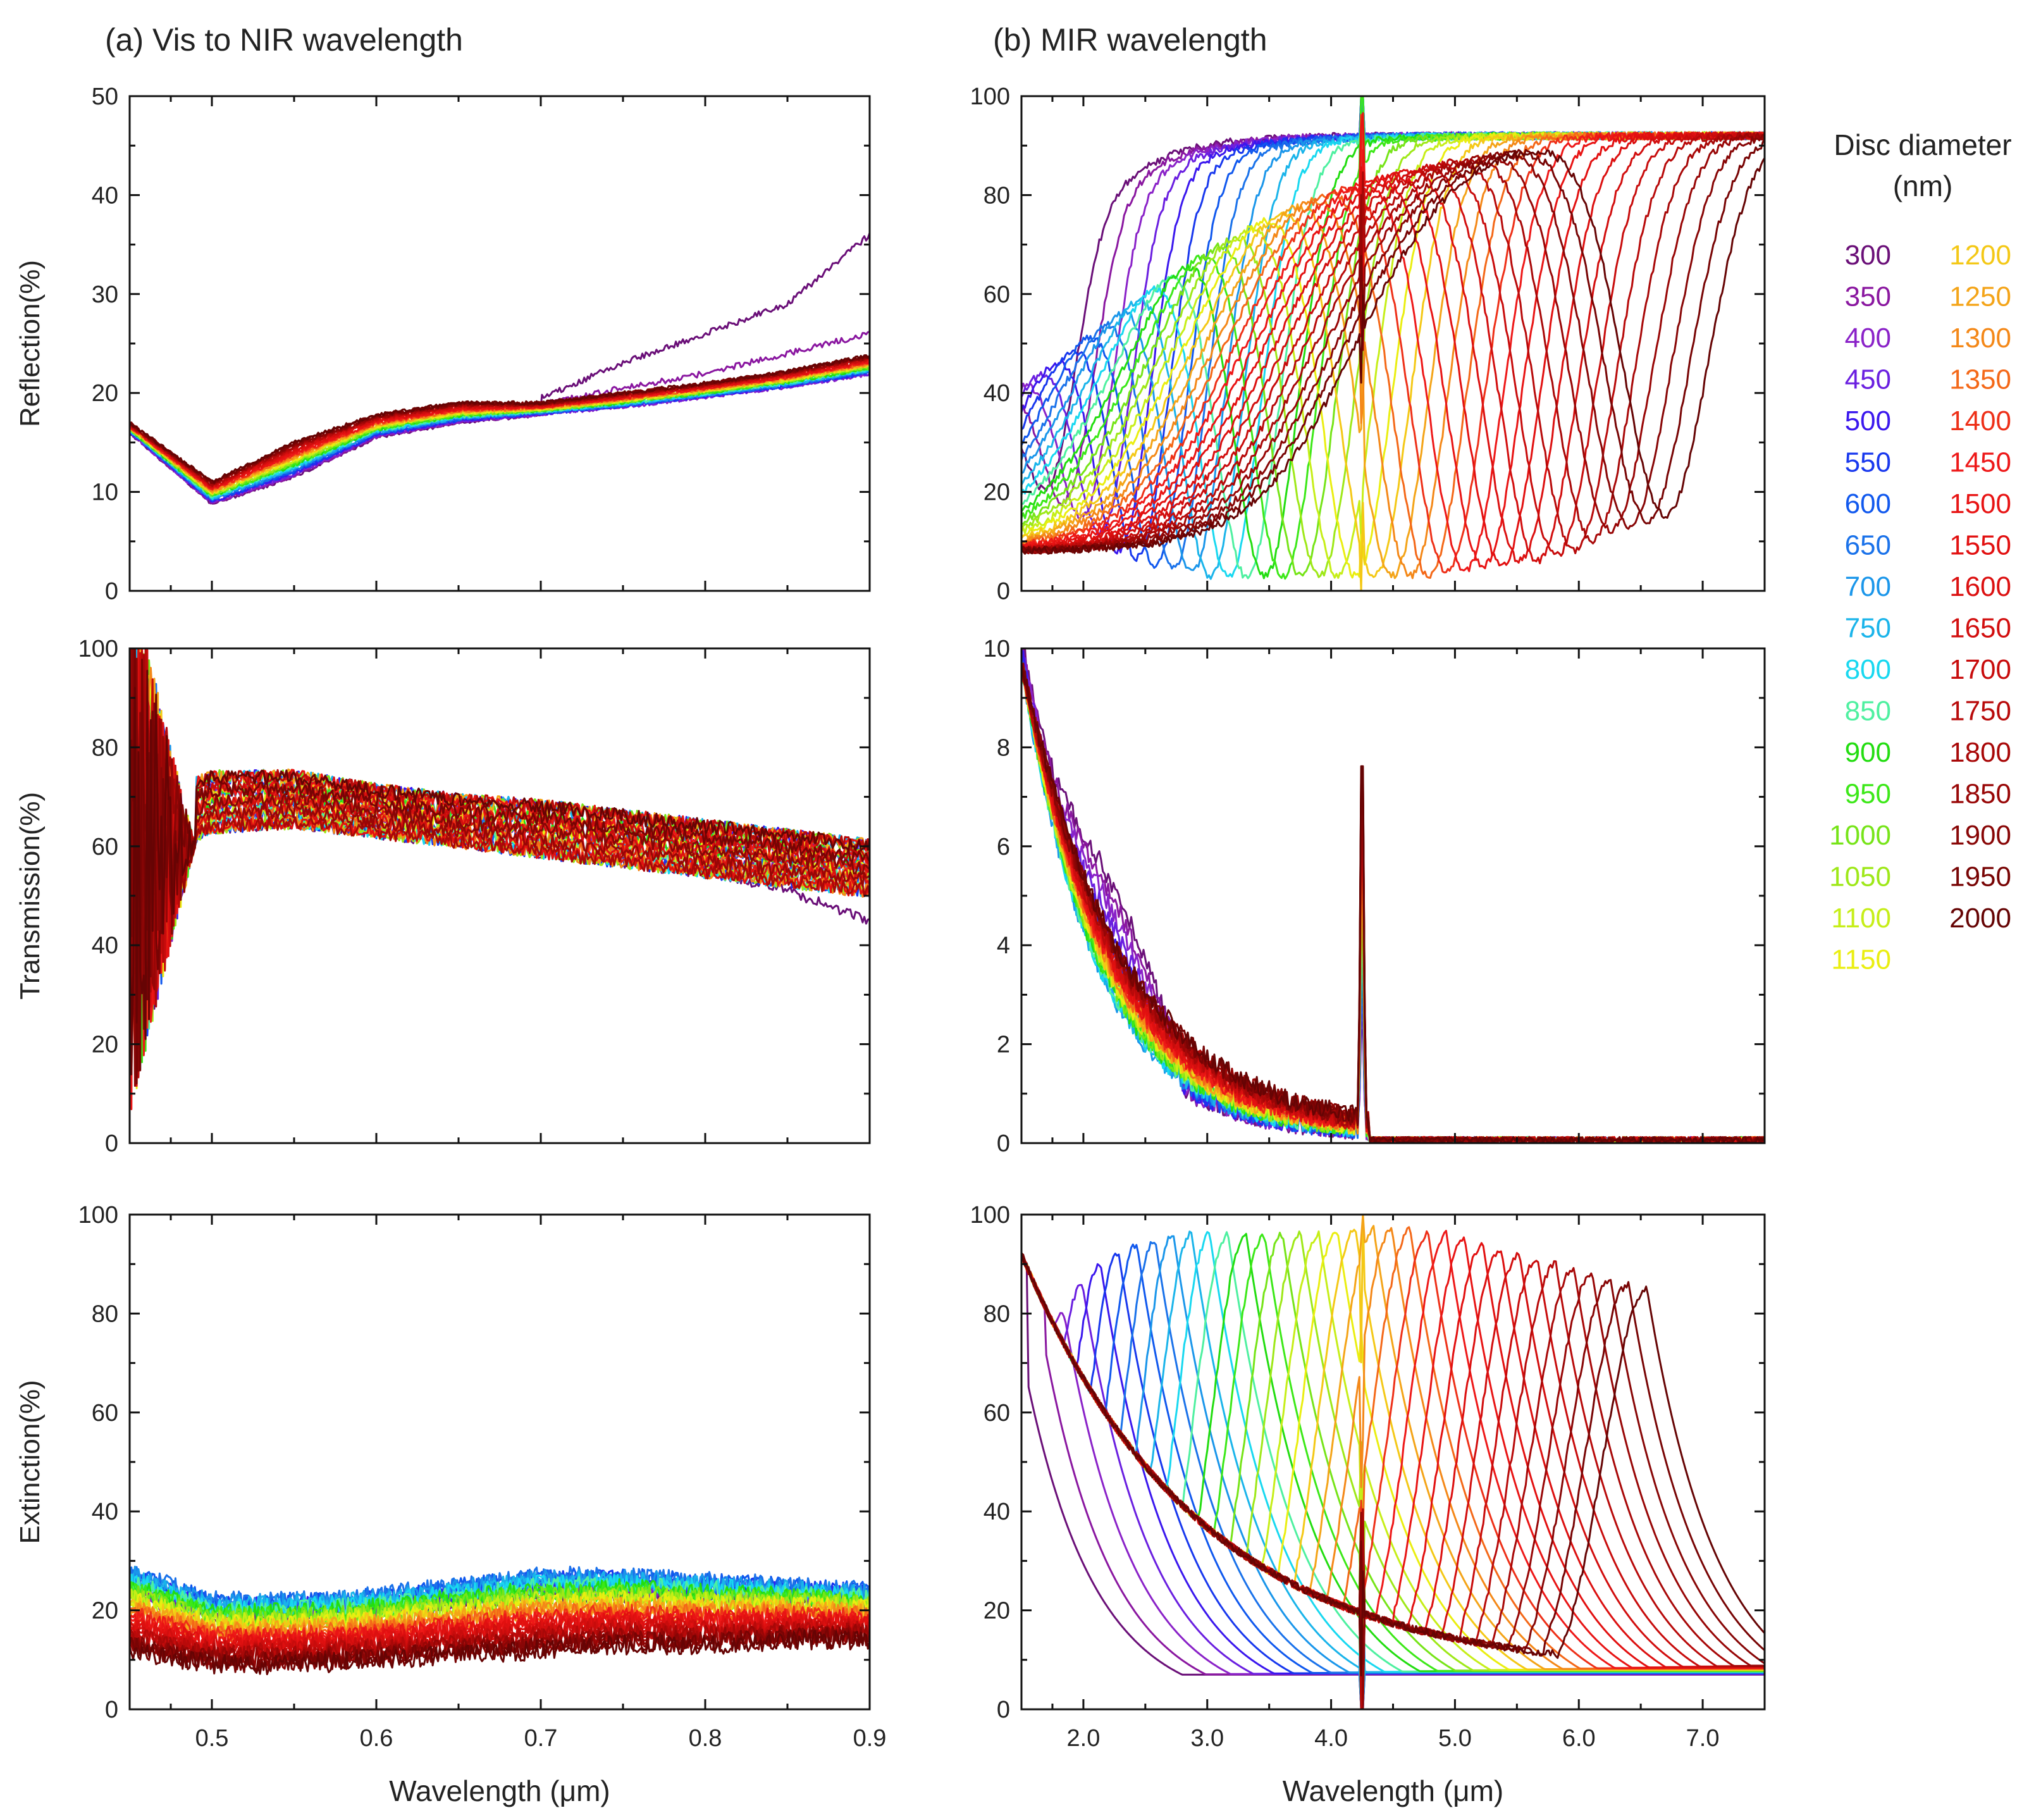 The image size is (2029, 1820). I want to click on vis-transmission-ytick-label: 40, so click(105, 945).